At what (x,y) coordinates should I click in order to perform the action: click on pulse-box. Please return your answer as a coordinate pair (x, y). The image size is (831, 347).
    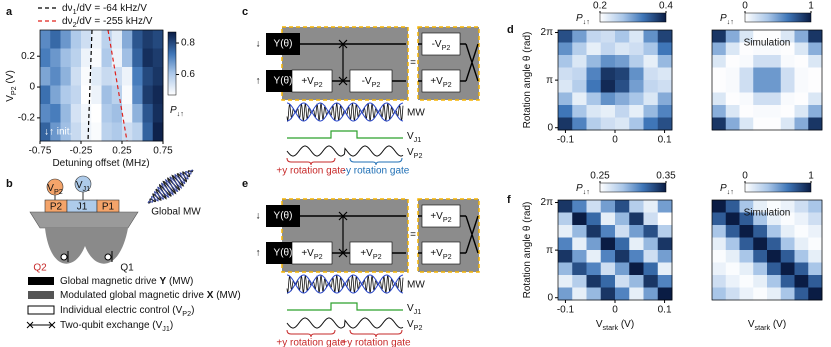
    Looking at the image, I should click on (441, 253).